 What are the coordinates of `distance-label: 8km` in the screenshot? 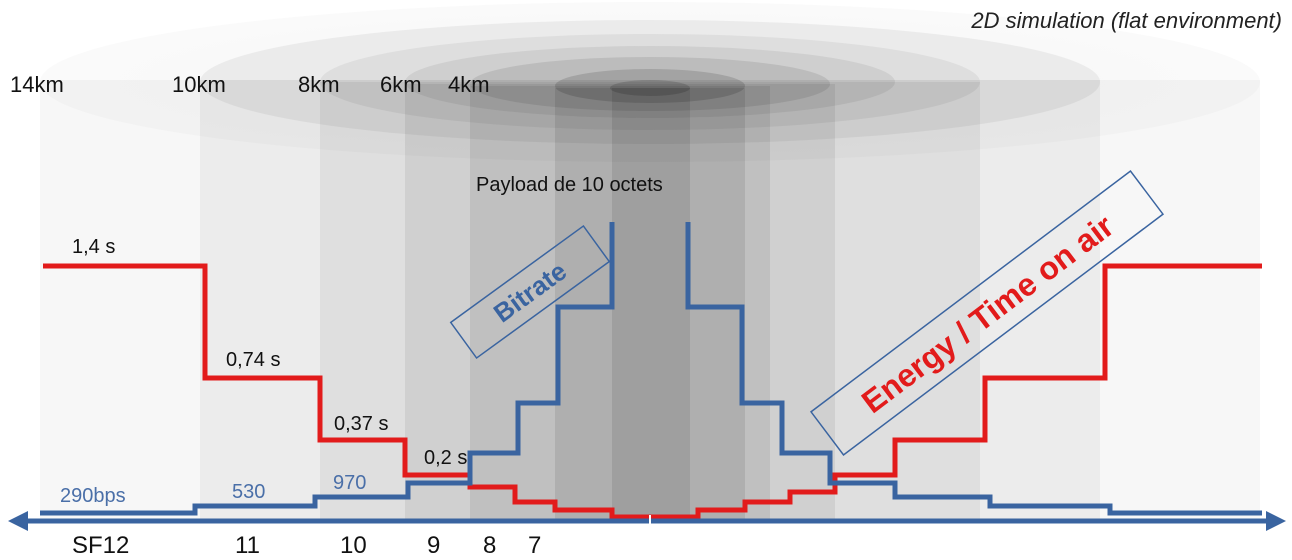 It's located at (319, 84).